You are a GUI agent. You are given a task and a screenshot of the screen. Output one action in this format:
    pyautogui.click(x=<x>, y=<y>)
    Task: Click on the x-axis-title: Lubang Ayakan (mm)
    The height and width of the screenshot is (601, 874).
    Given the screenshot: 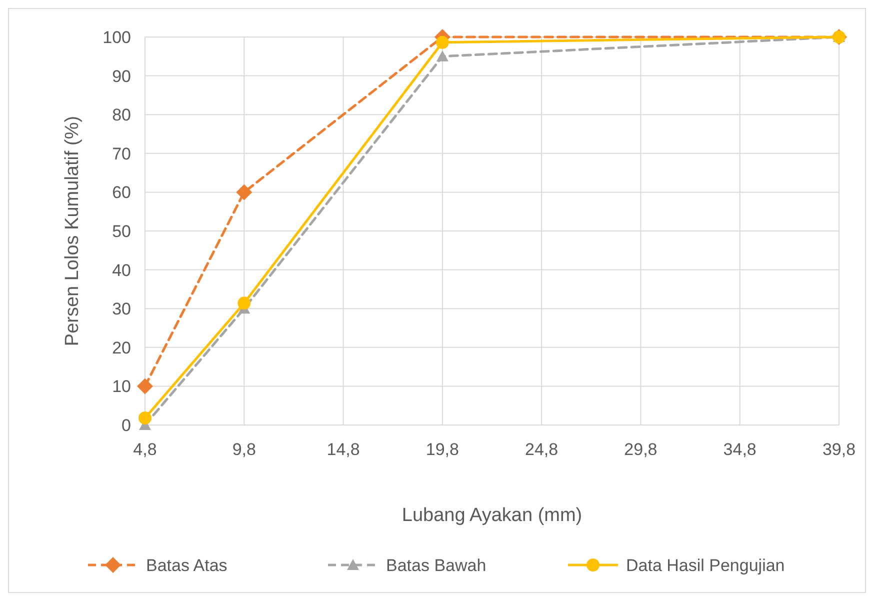 What is the action you would take?
    pyautogui.click(x=492, y=515)
    